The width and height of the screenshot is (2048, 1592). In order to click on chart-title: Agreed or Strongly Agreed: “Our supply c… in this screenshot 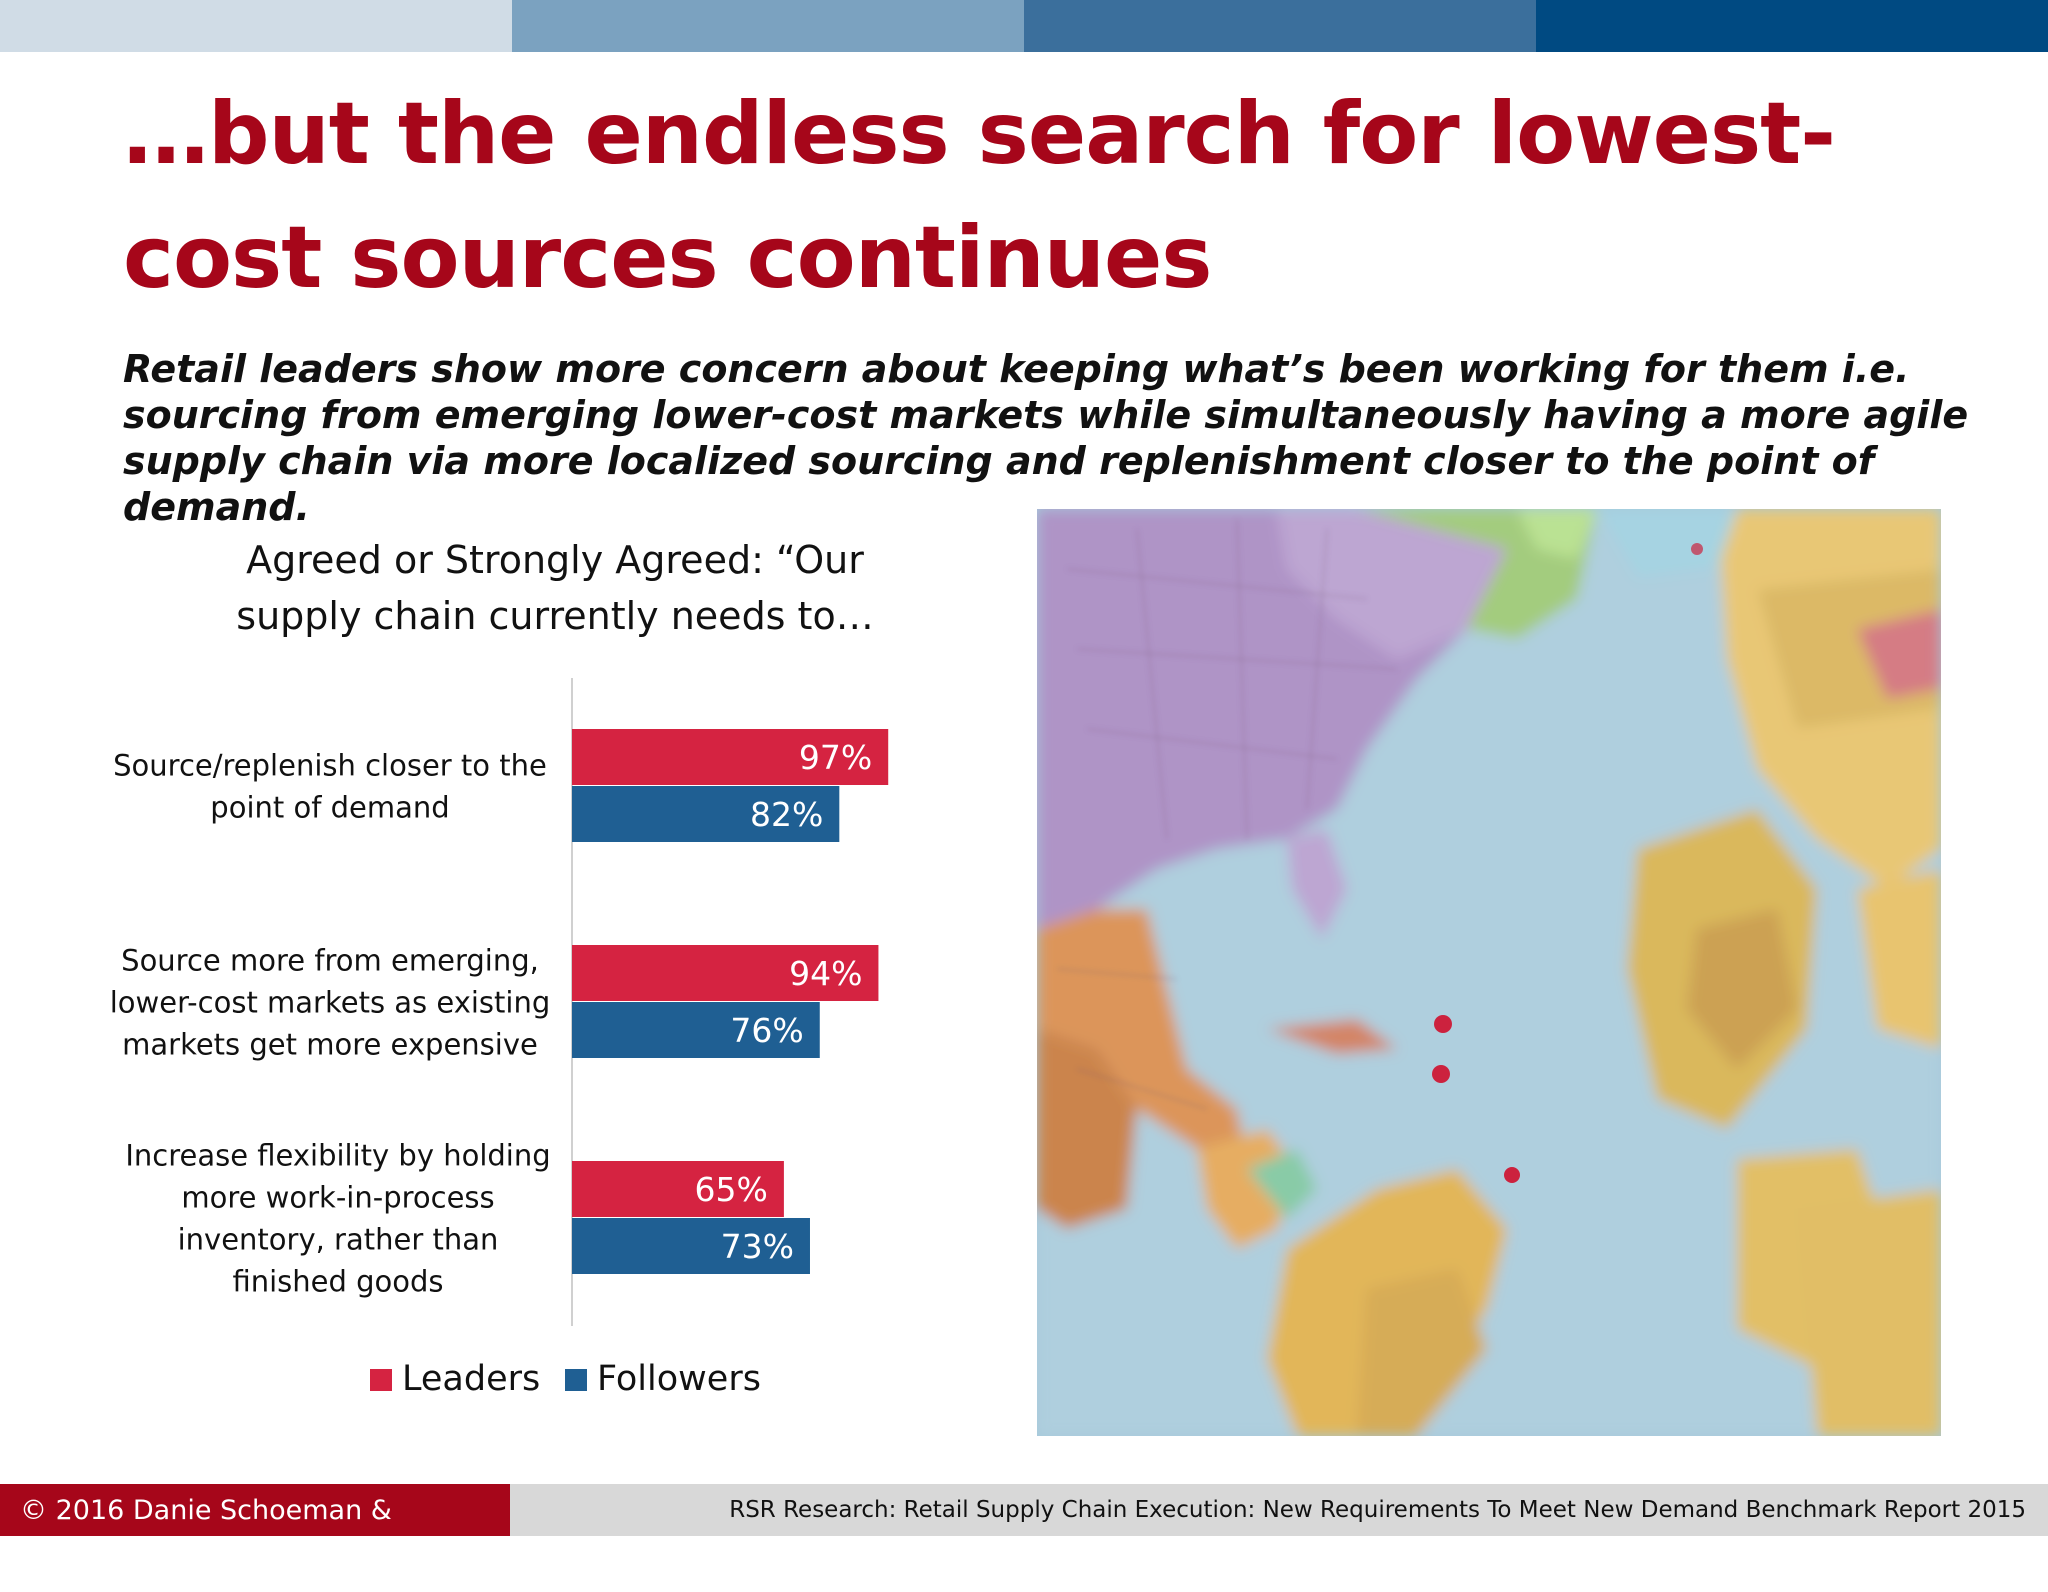, I will do `click(555, 588)`.